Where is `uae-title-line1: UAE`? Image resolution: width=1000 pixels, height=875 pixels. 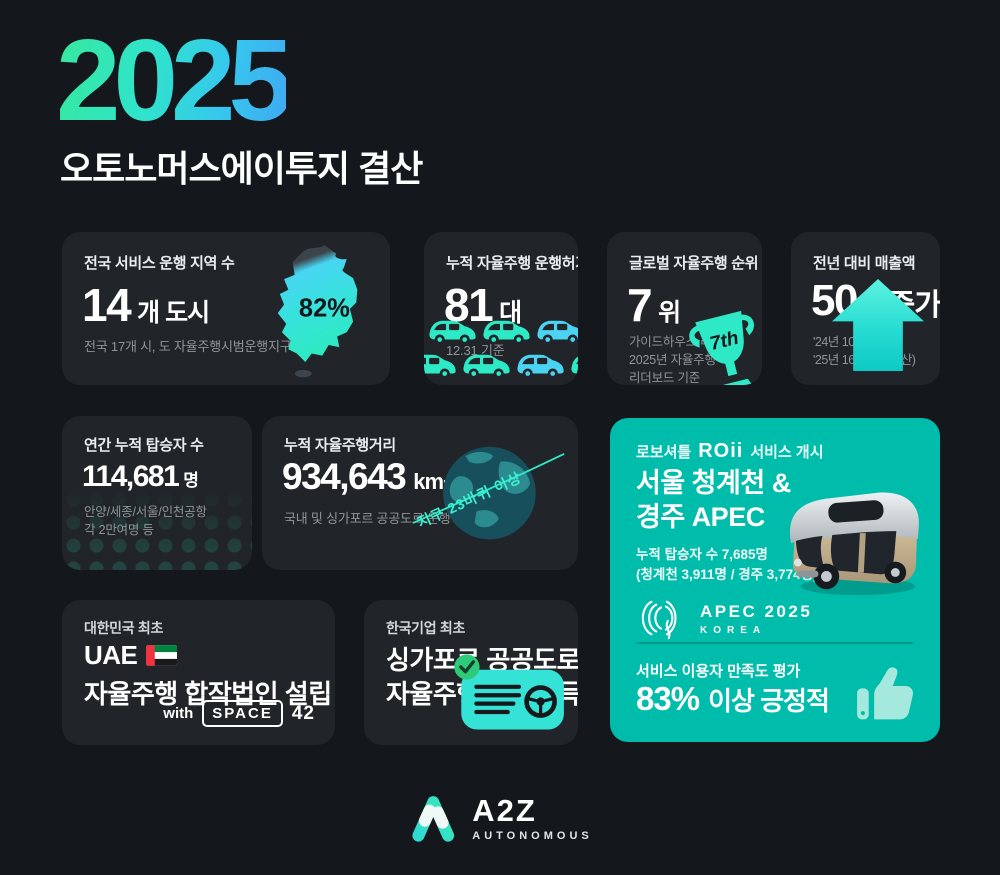
uae-title-line1: UAE is located at coordinates (131, 655).